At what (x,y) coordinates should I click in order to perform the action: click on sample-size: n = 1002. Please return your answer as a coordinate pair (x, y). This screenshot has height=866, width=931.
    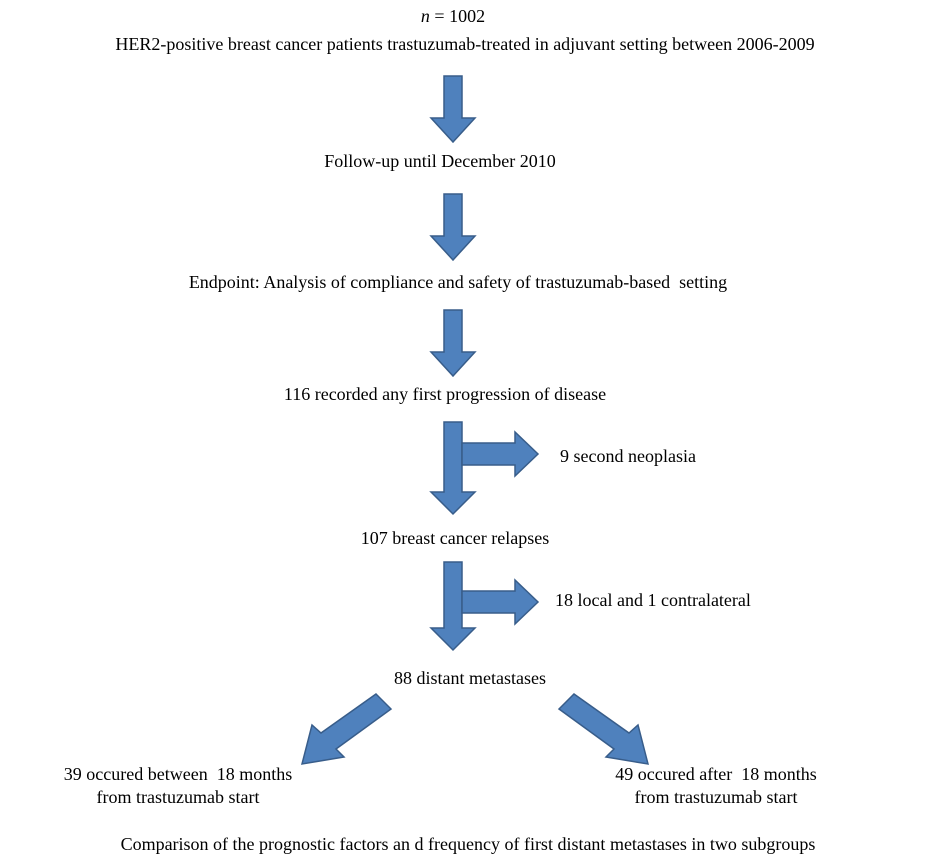
    Looking at the image, I should click on (453, 16).